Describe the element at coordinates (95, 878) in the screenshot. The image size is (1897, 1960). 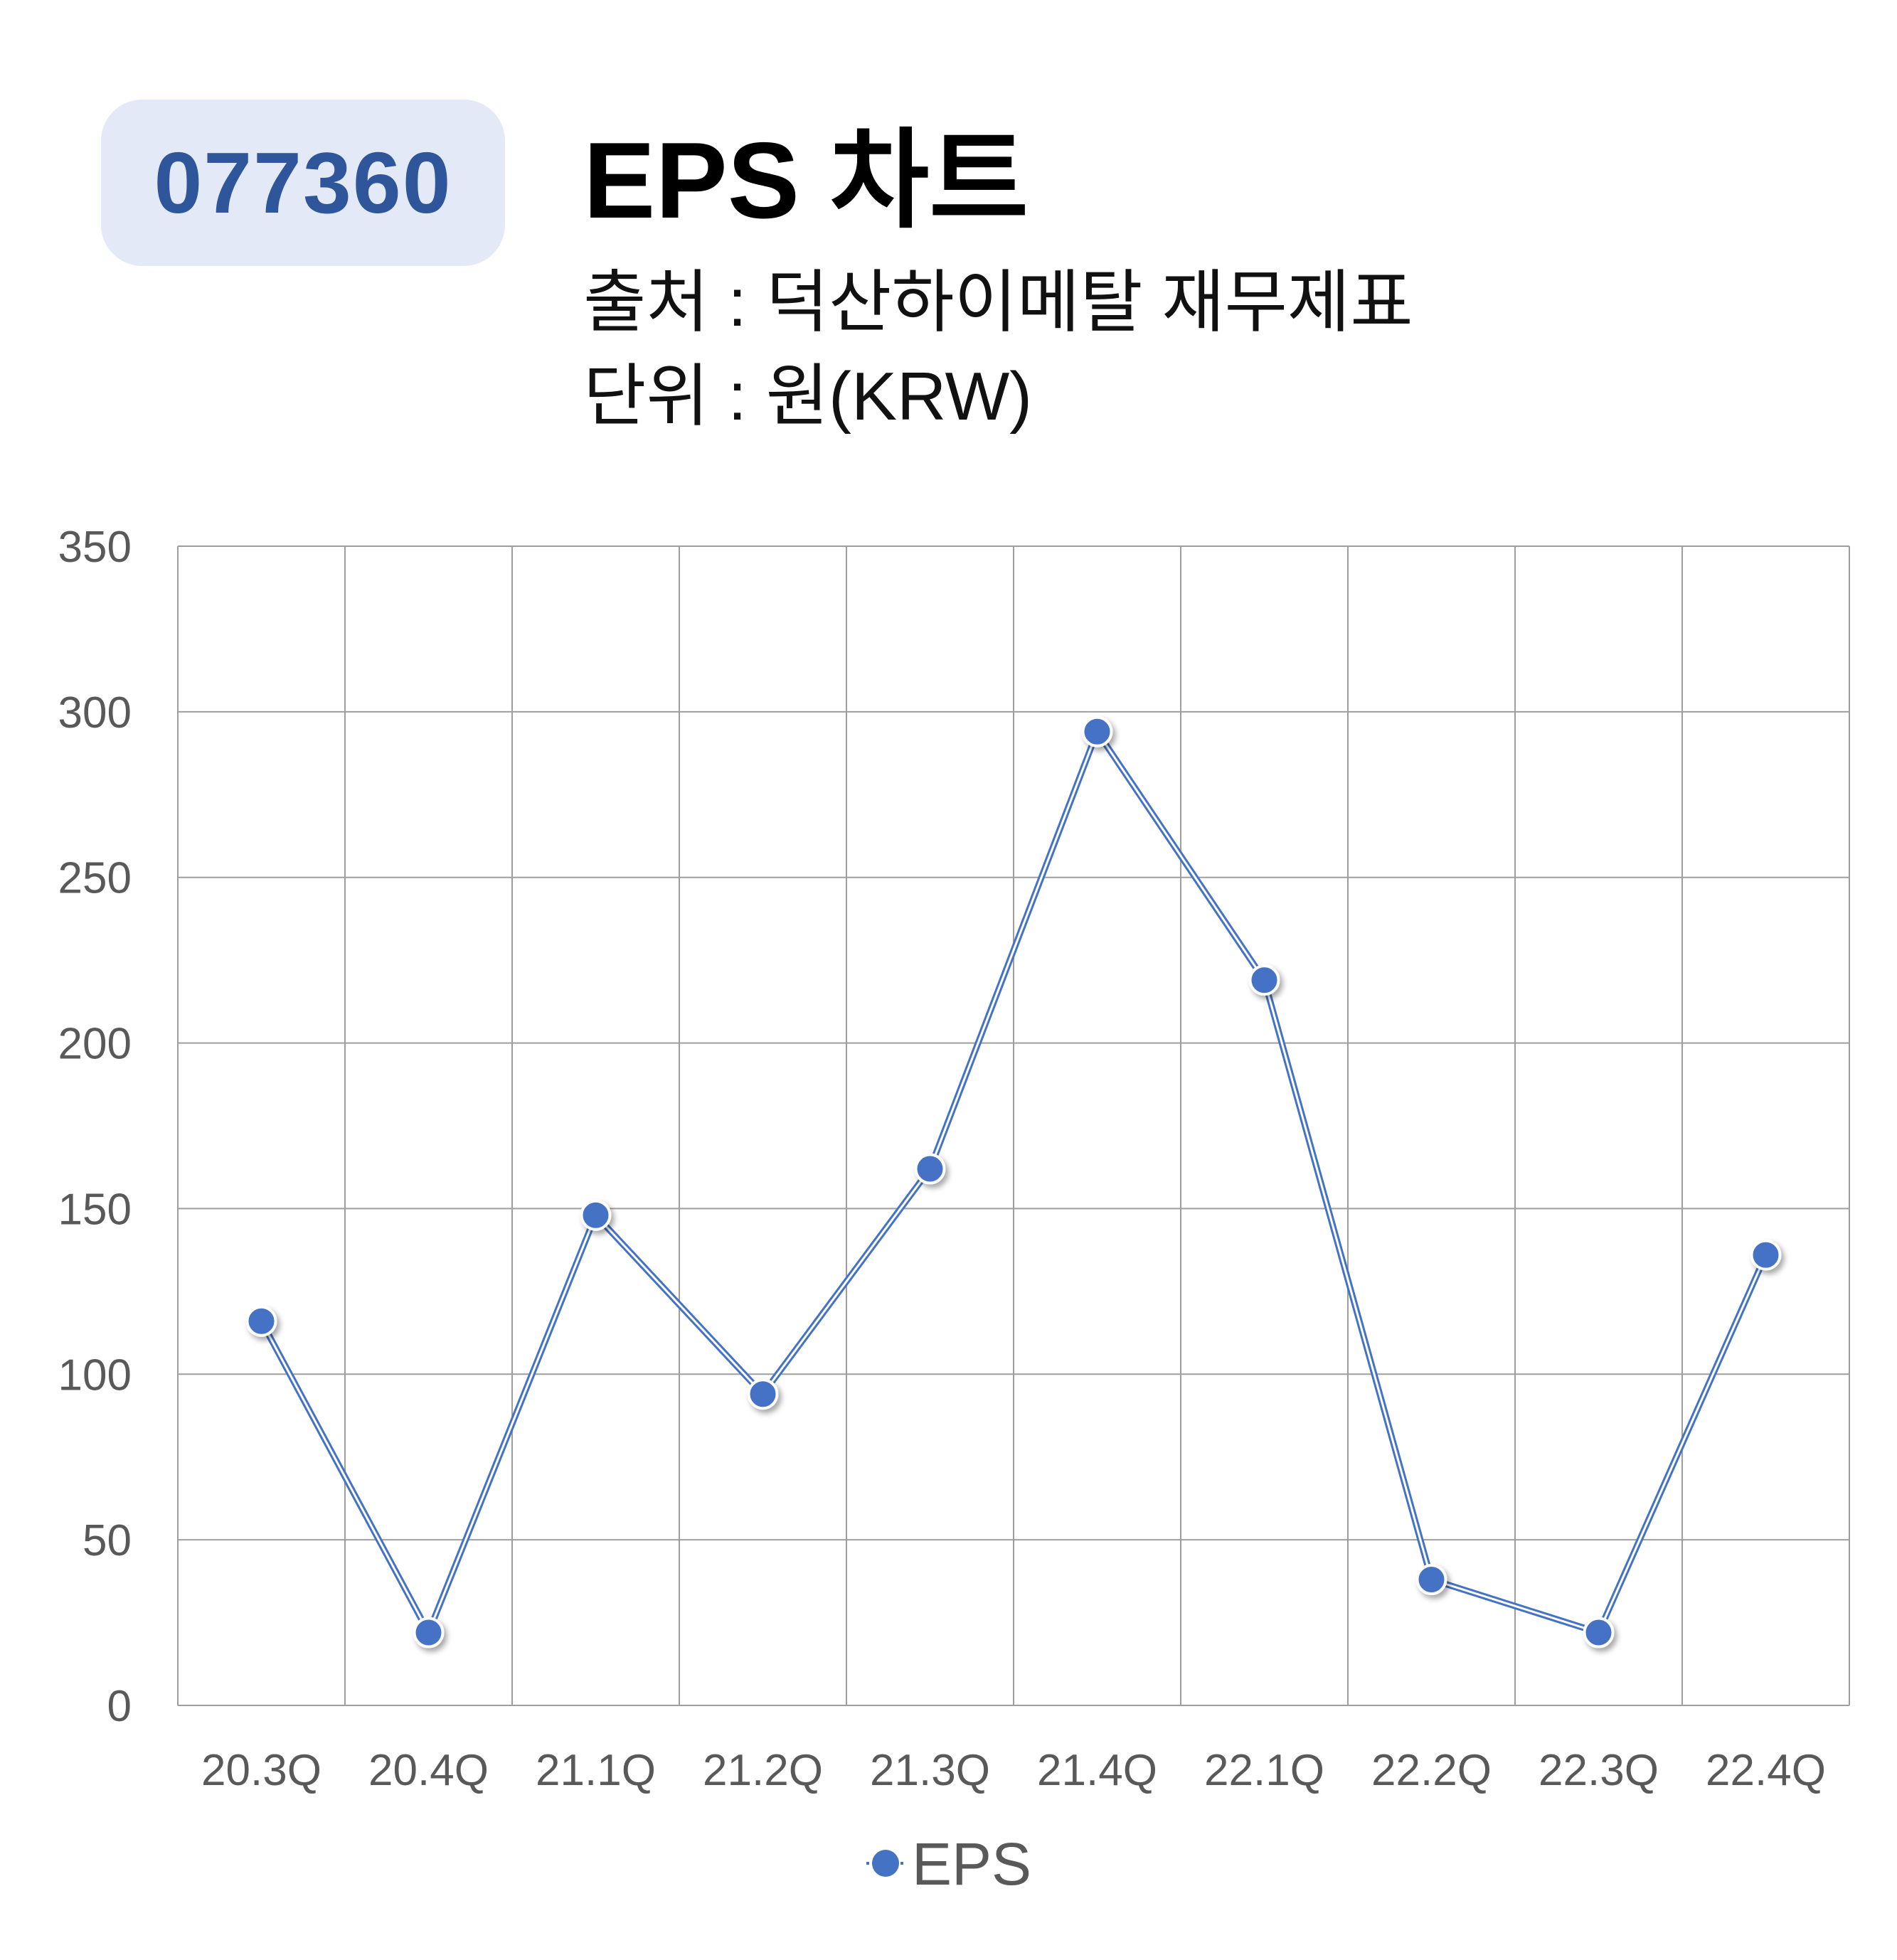
I see `y-tick-label: 250` at that location.